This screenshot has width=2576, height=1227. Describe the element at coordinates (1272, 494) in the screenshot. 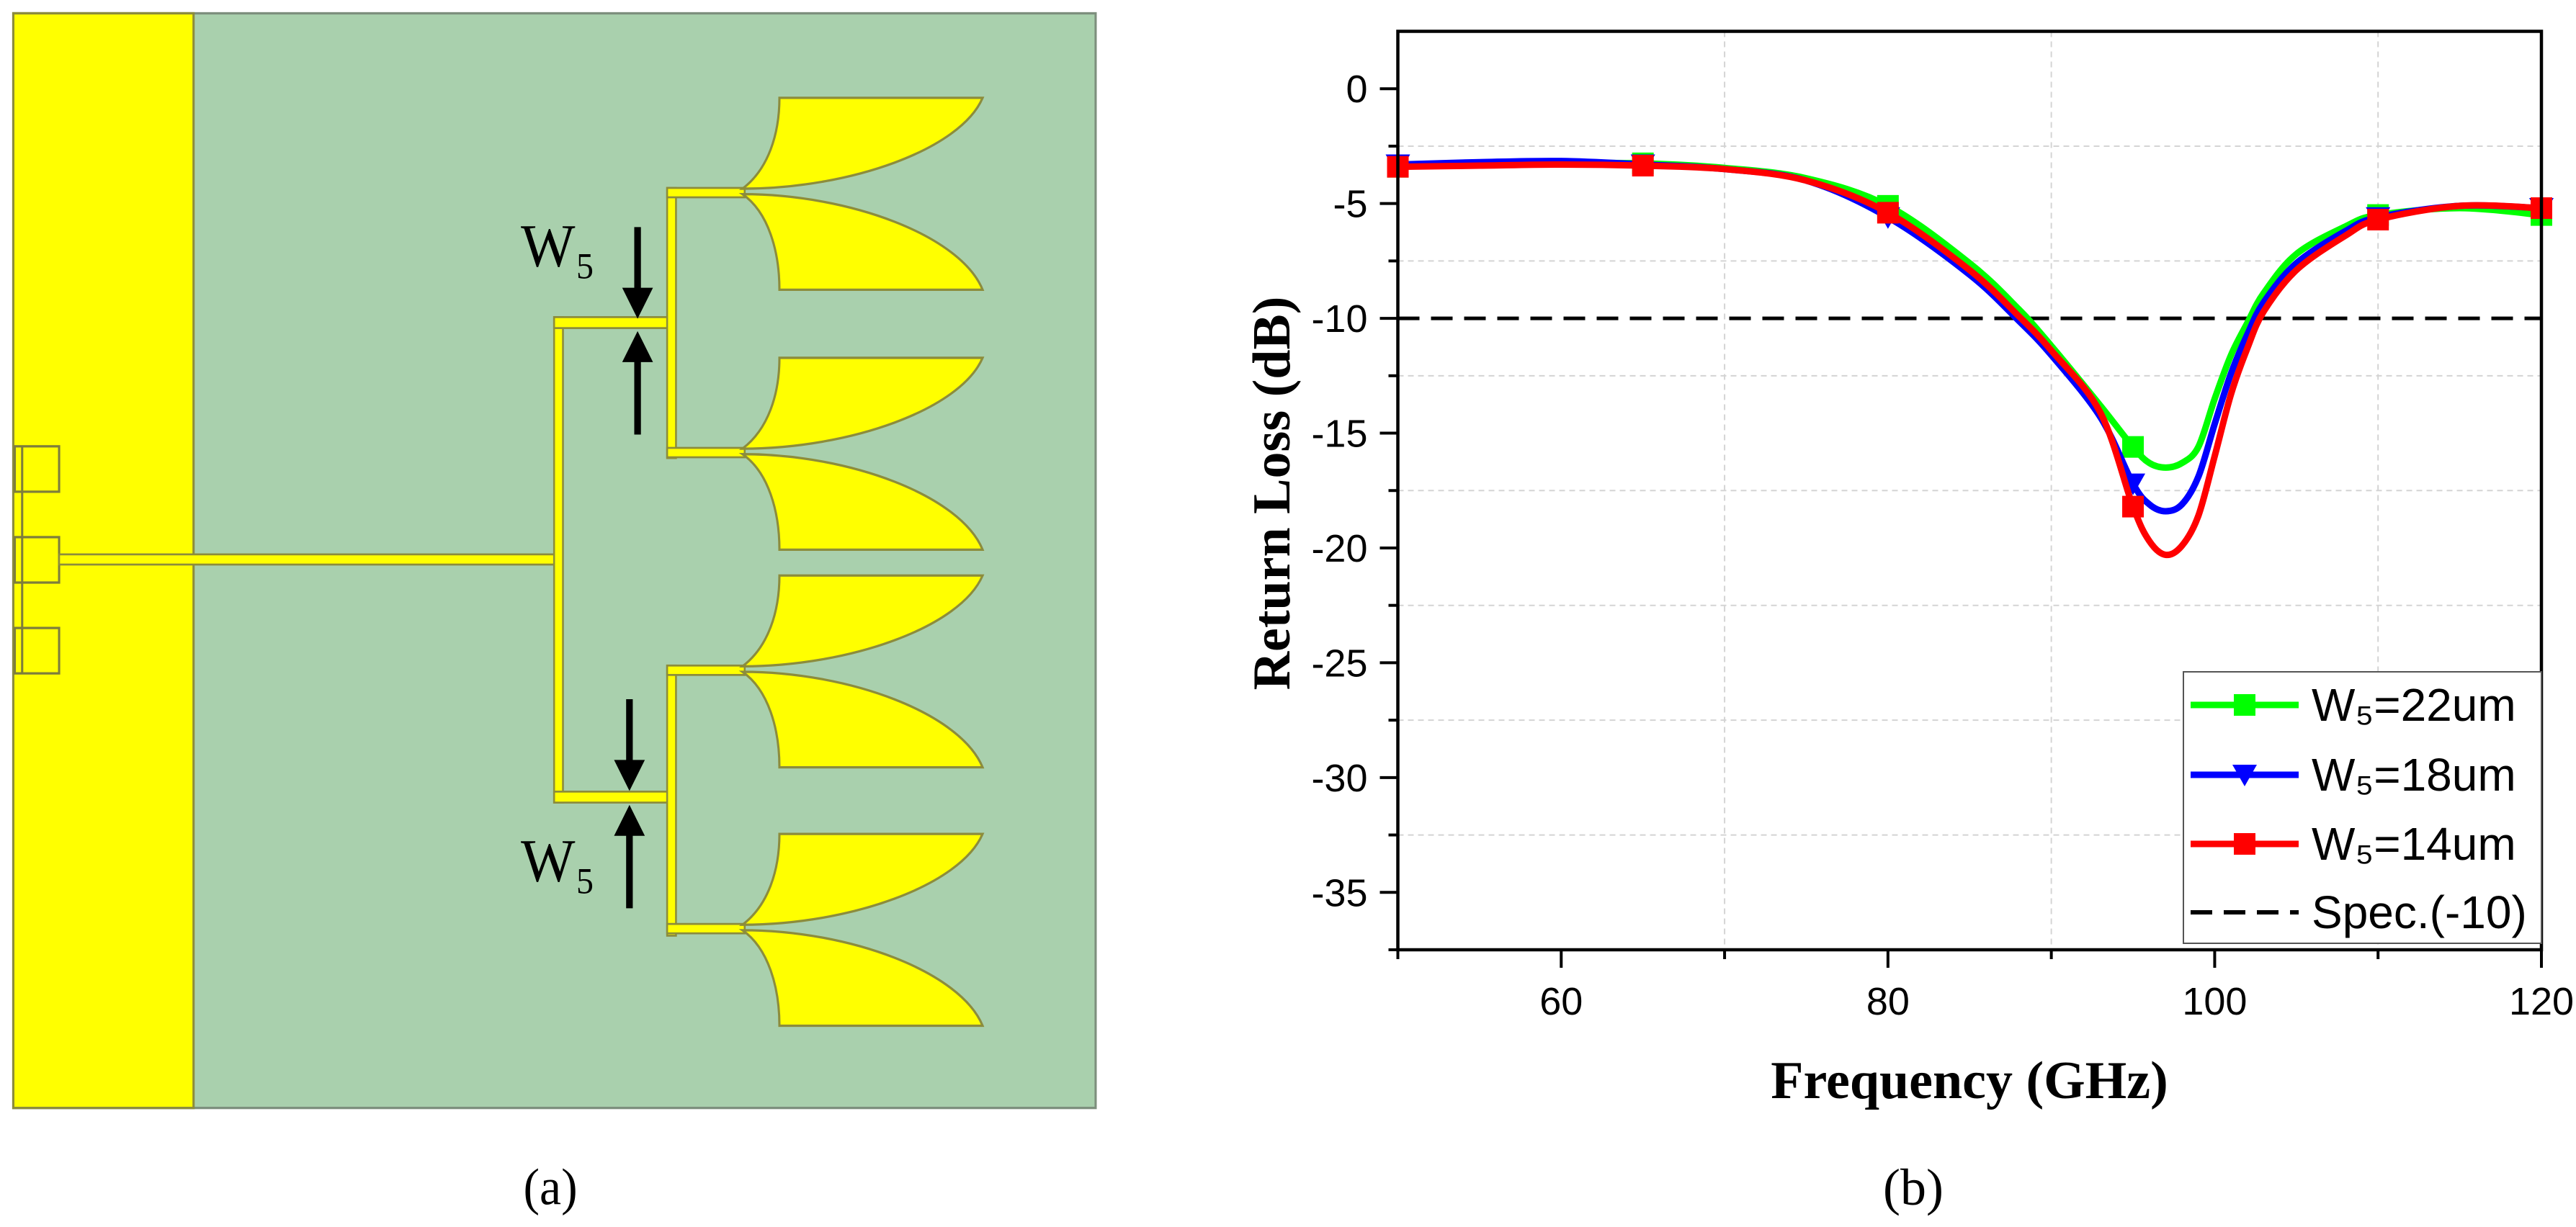

I see `y-axis-title: Return Loss (dB)` at that location.